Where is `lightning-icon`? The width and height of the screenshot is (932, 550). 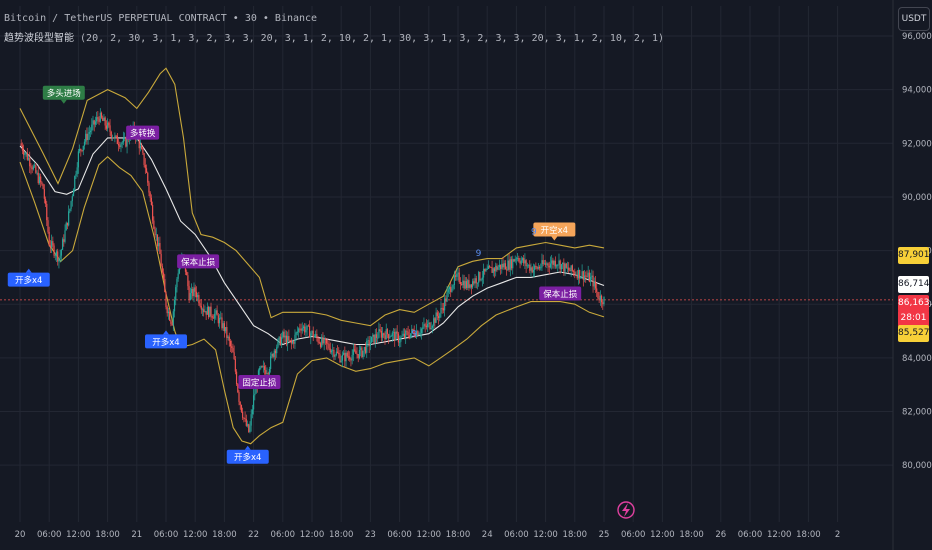 lightning-icon is located at coordinates (626, 510).